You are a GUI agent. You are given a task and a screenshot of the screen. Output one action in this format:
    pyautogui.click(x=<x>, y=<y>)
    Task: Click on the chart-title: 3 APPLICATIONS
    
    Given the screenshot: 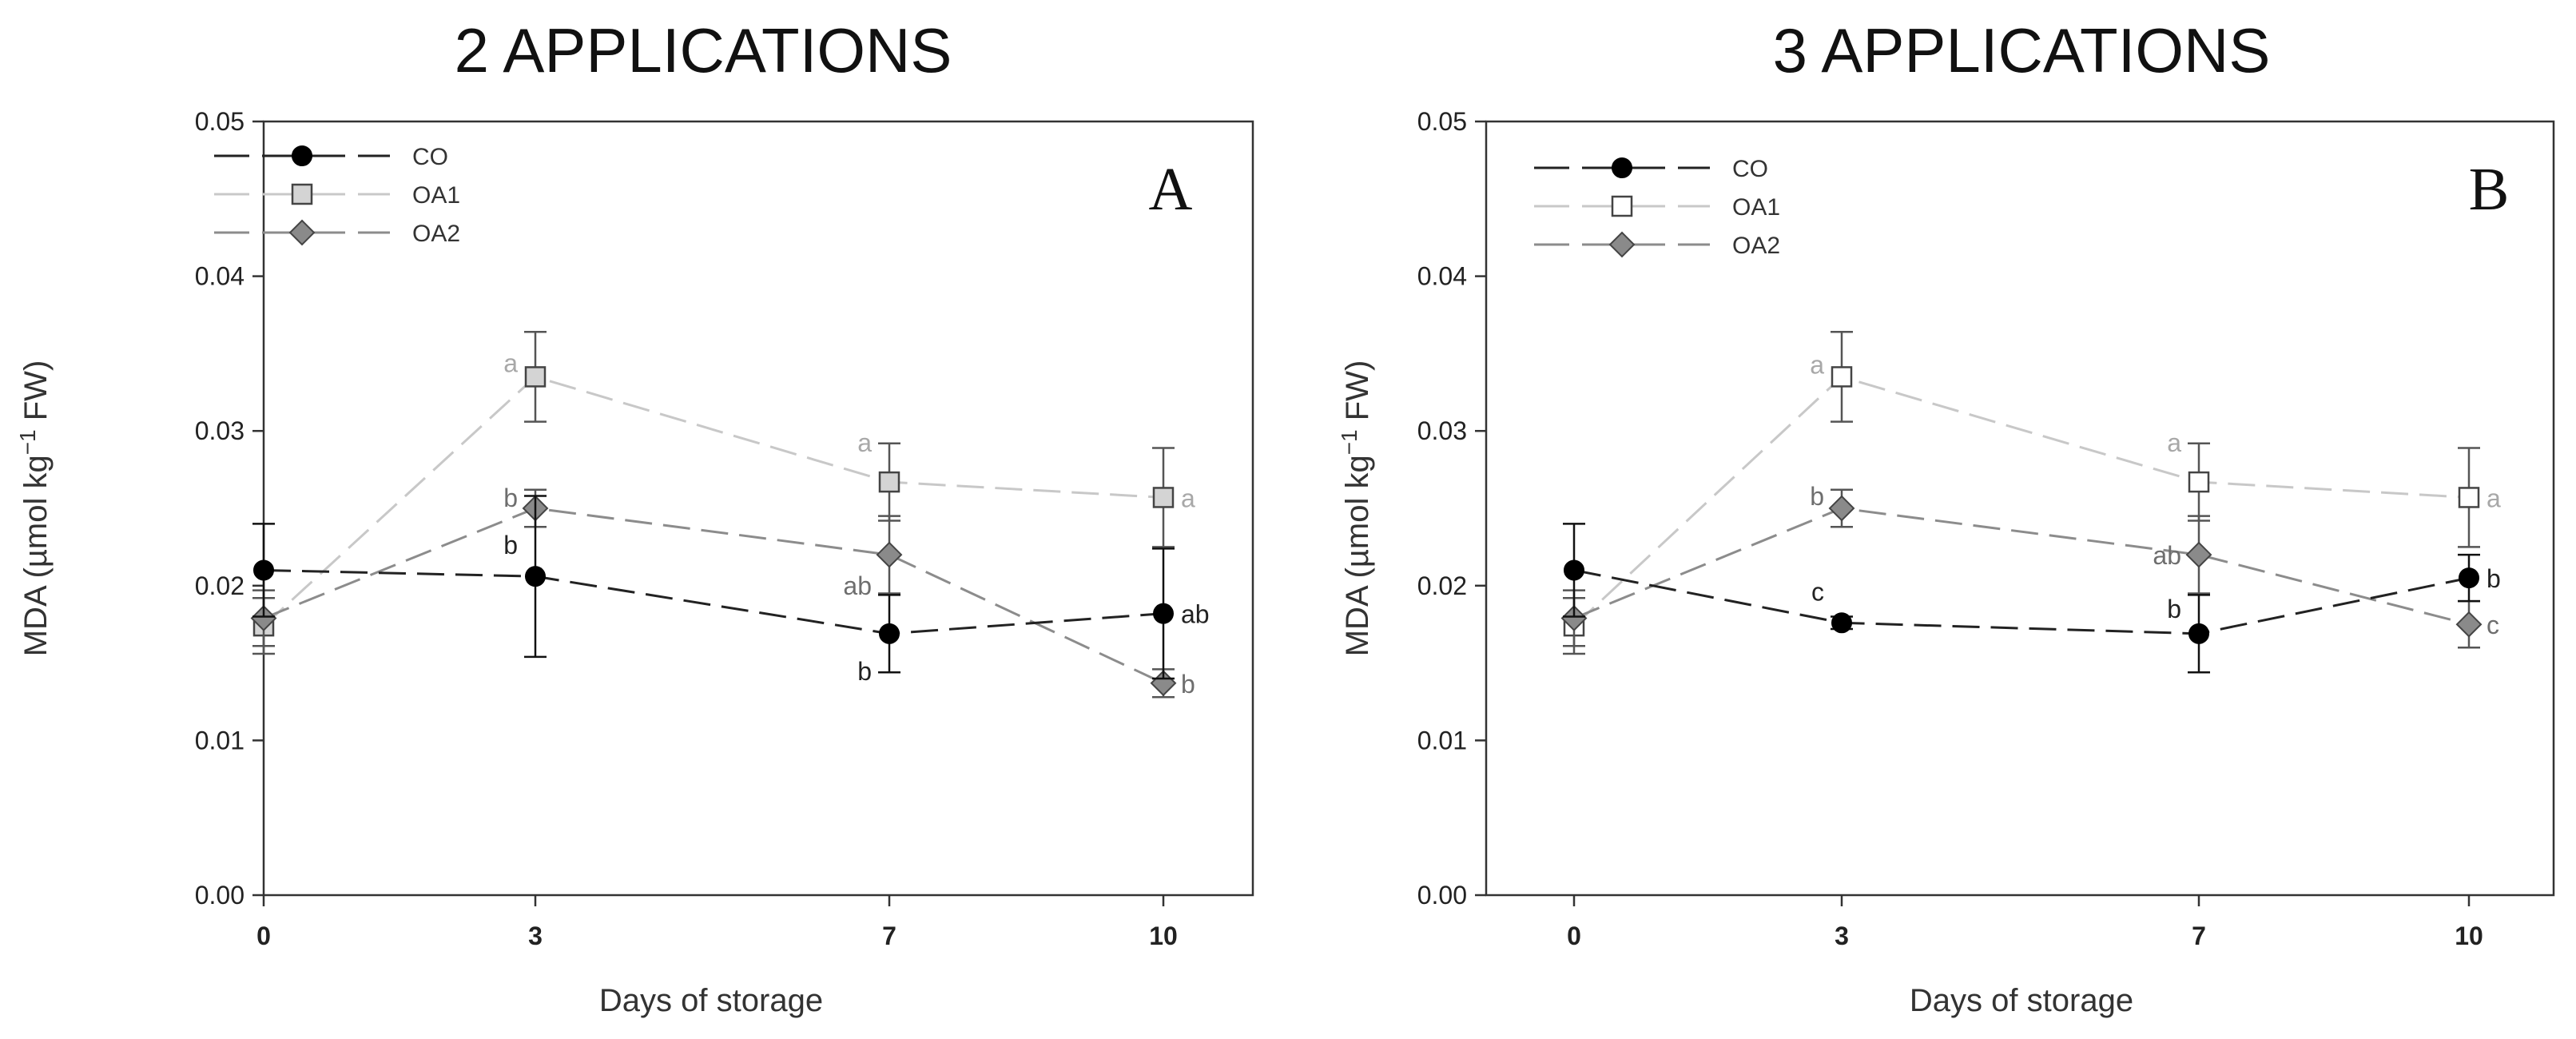 What is the action you would take?
    pyautogui.click(x=2022, y=50)
    